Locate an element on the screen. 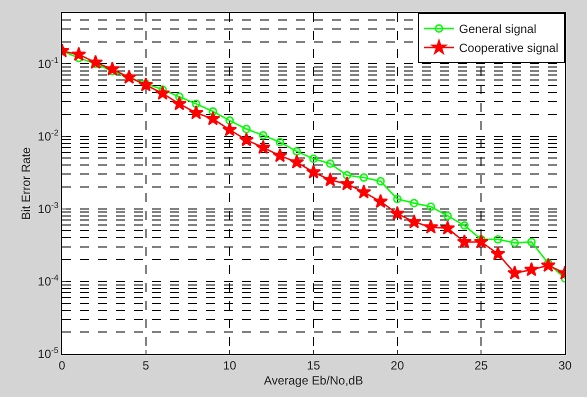 Image resolution: width=587 pixels, height=397 pixels. x-tick-label: 5 is located at coordinates (146, 365).